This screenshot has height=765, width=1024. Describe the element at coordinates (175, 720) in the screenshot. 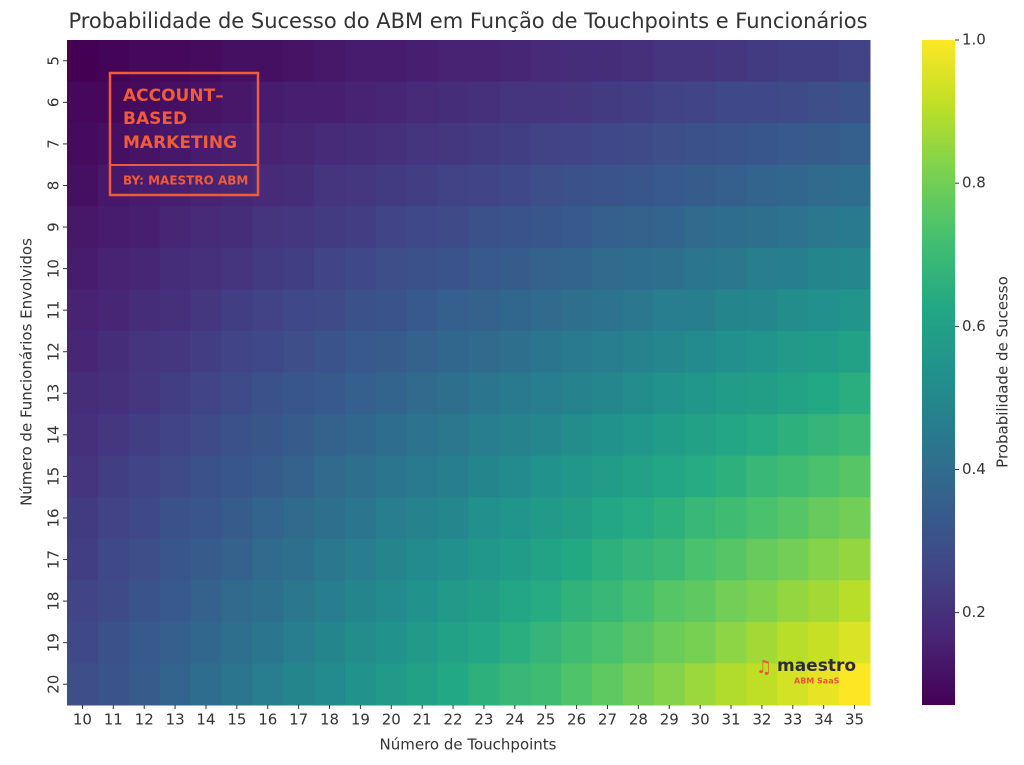

I see `x-tick-label: 13` at that location.